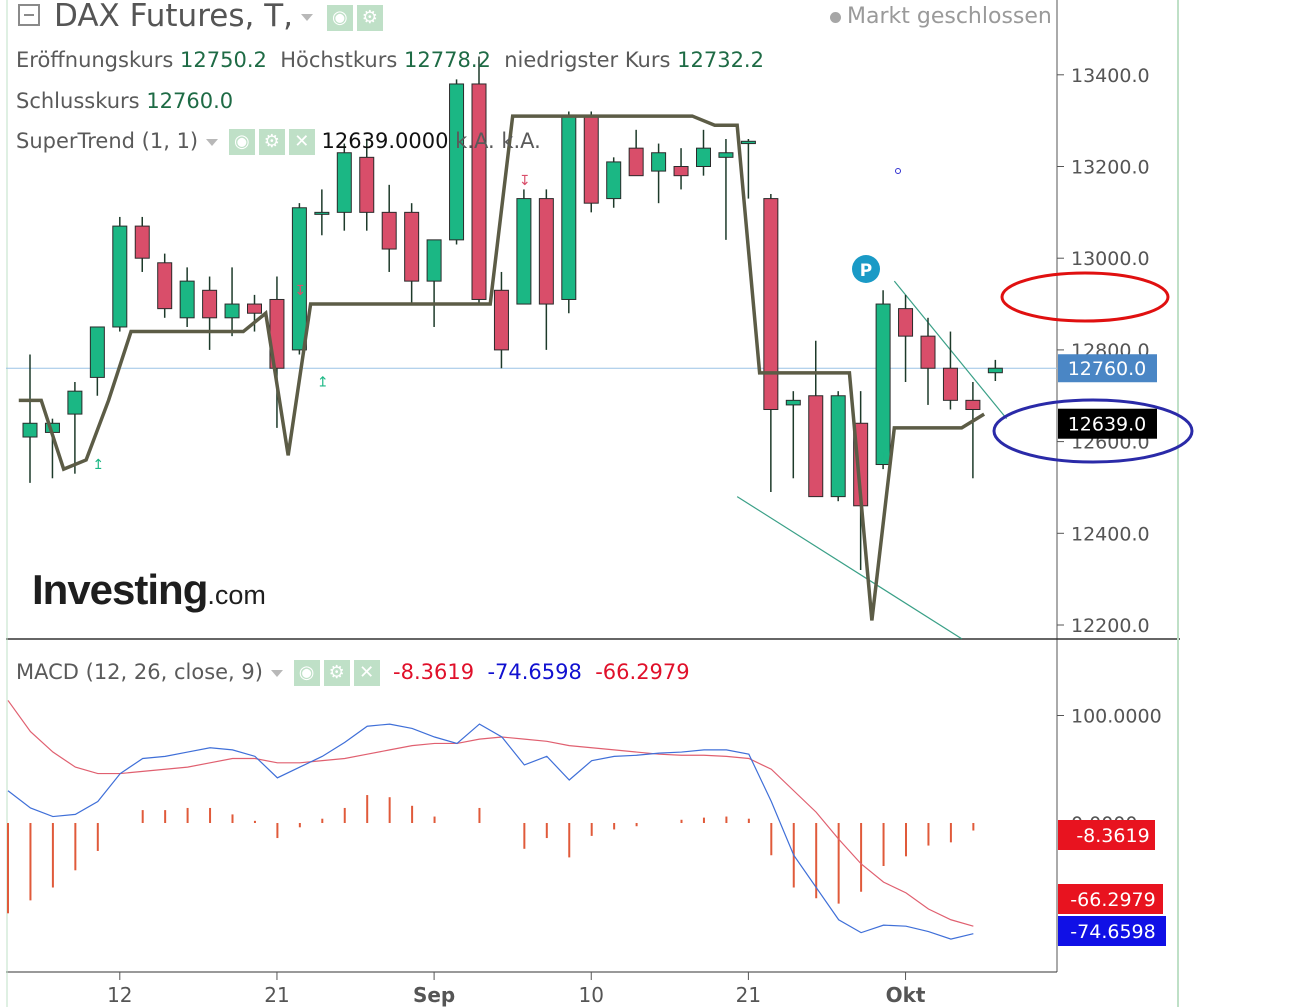  I want to click on close-value: 12760.0, so click(190, 101).